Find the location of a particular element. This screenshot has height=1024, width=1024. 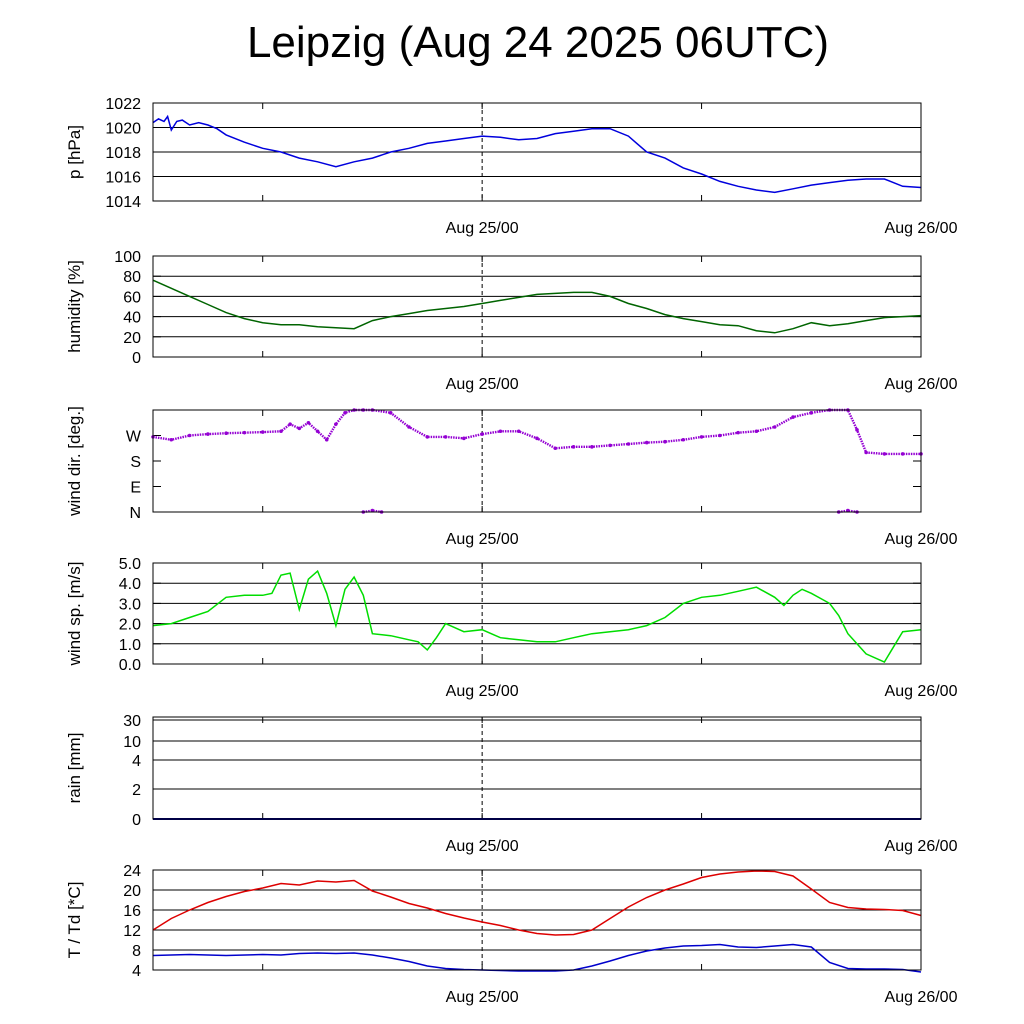

pressure-ytick-label: 1020 is located at coordinates (123, 129).